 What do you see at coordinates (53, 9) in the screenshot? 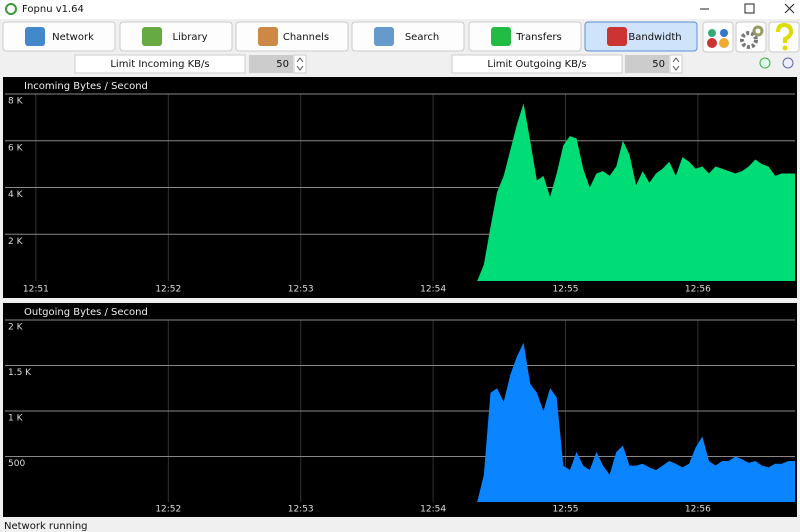
I see `window-title: Fopnu v1.64` at bounding box center [53, 9].